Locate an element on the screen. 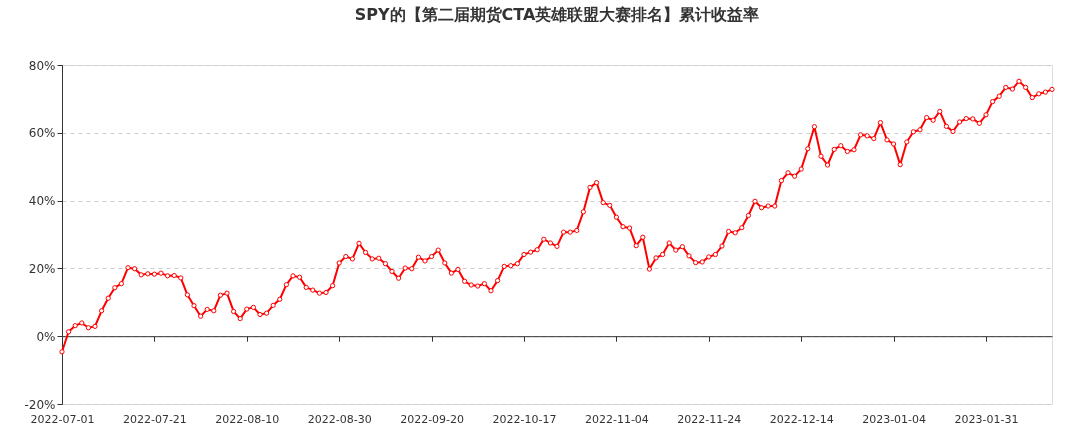 The width and height of the screenshot is (1068, 434). y-tick-label: 60% is located at coordinates (42, 133).